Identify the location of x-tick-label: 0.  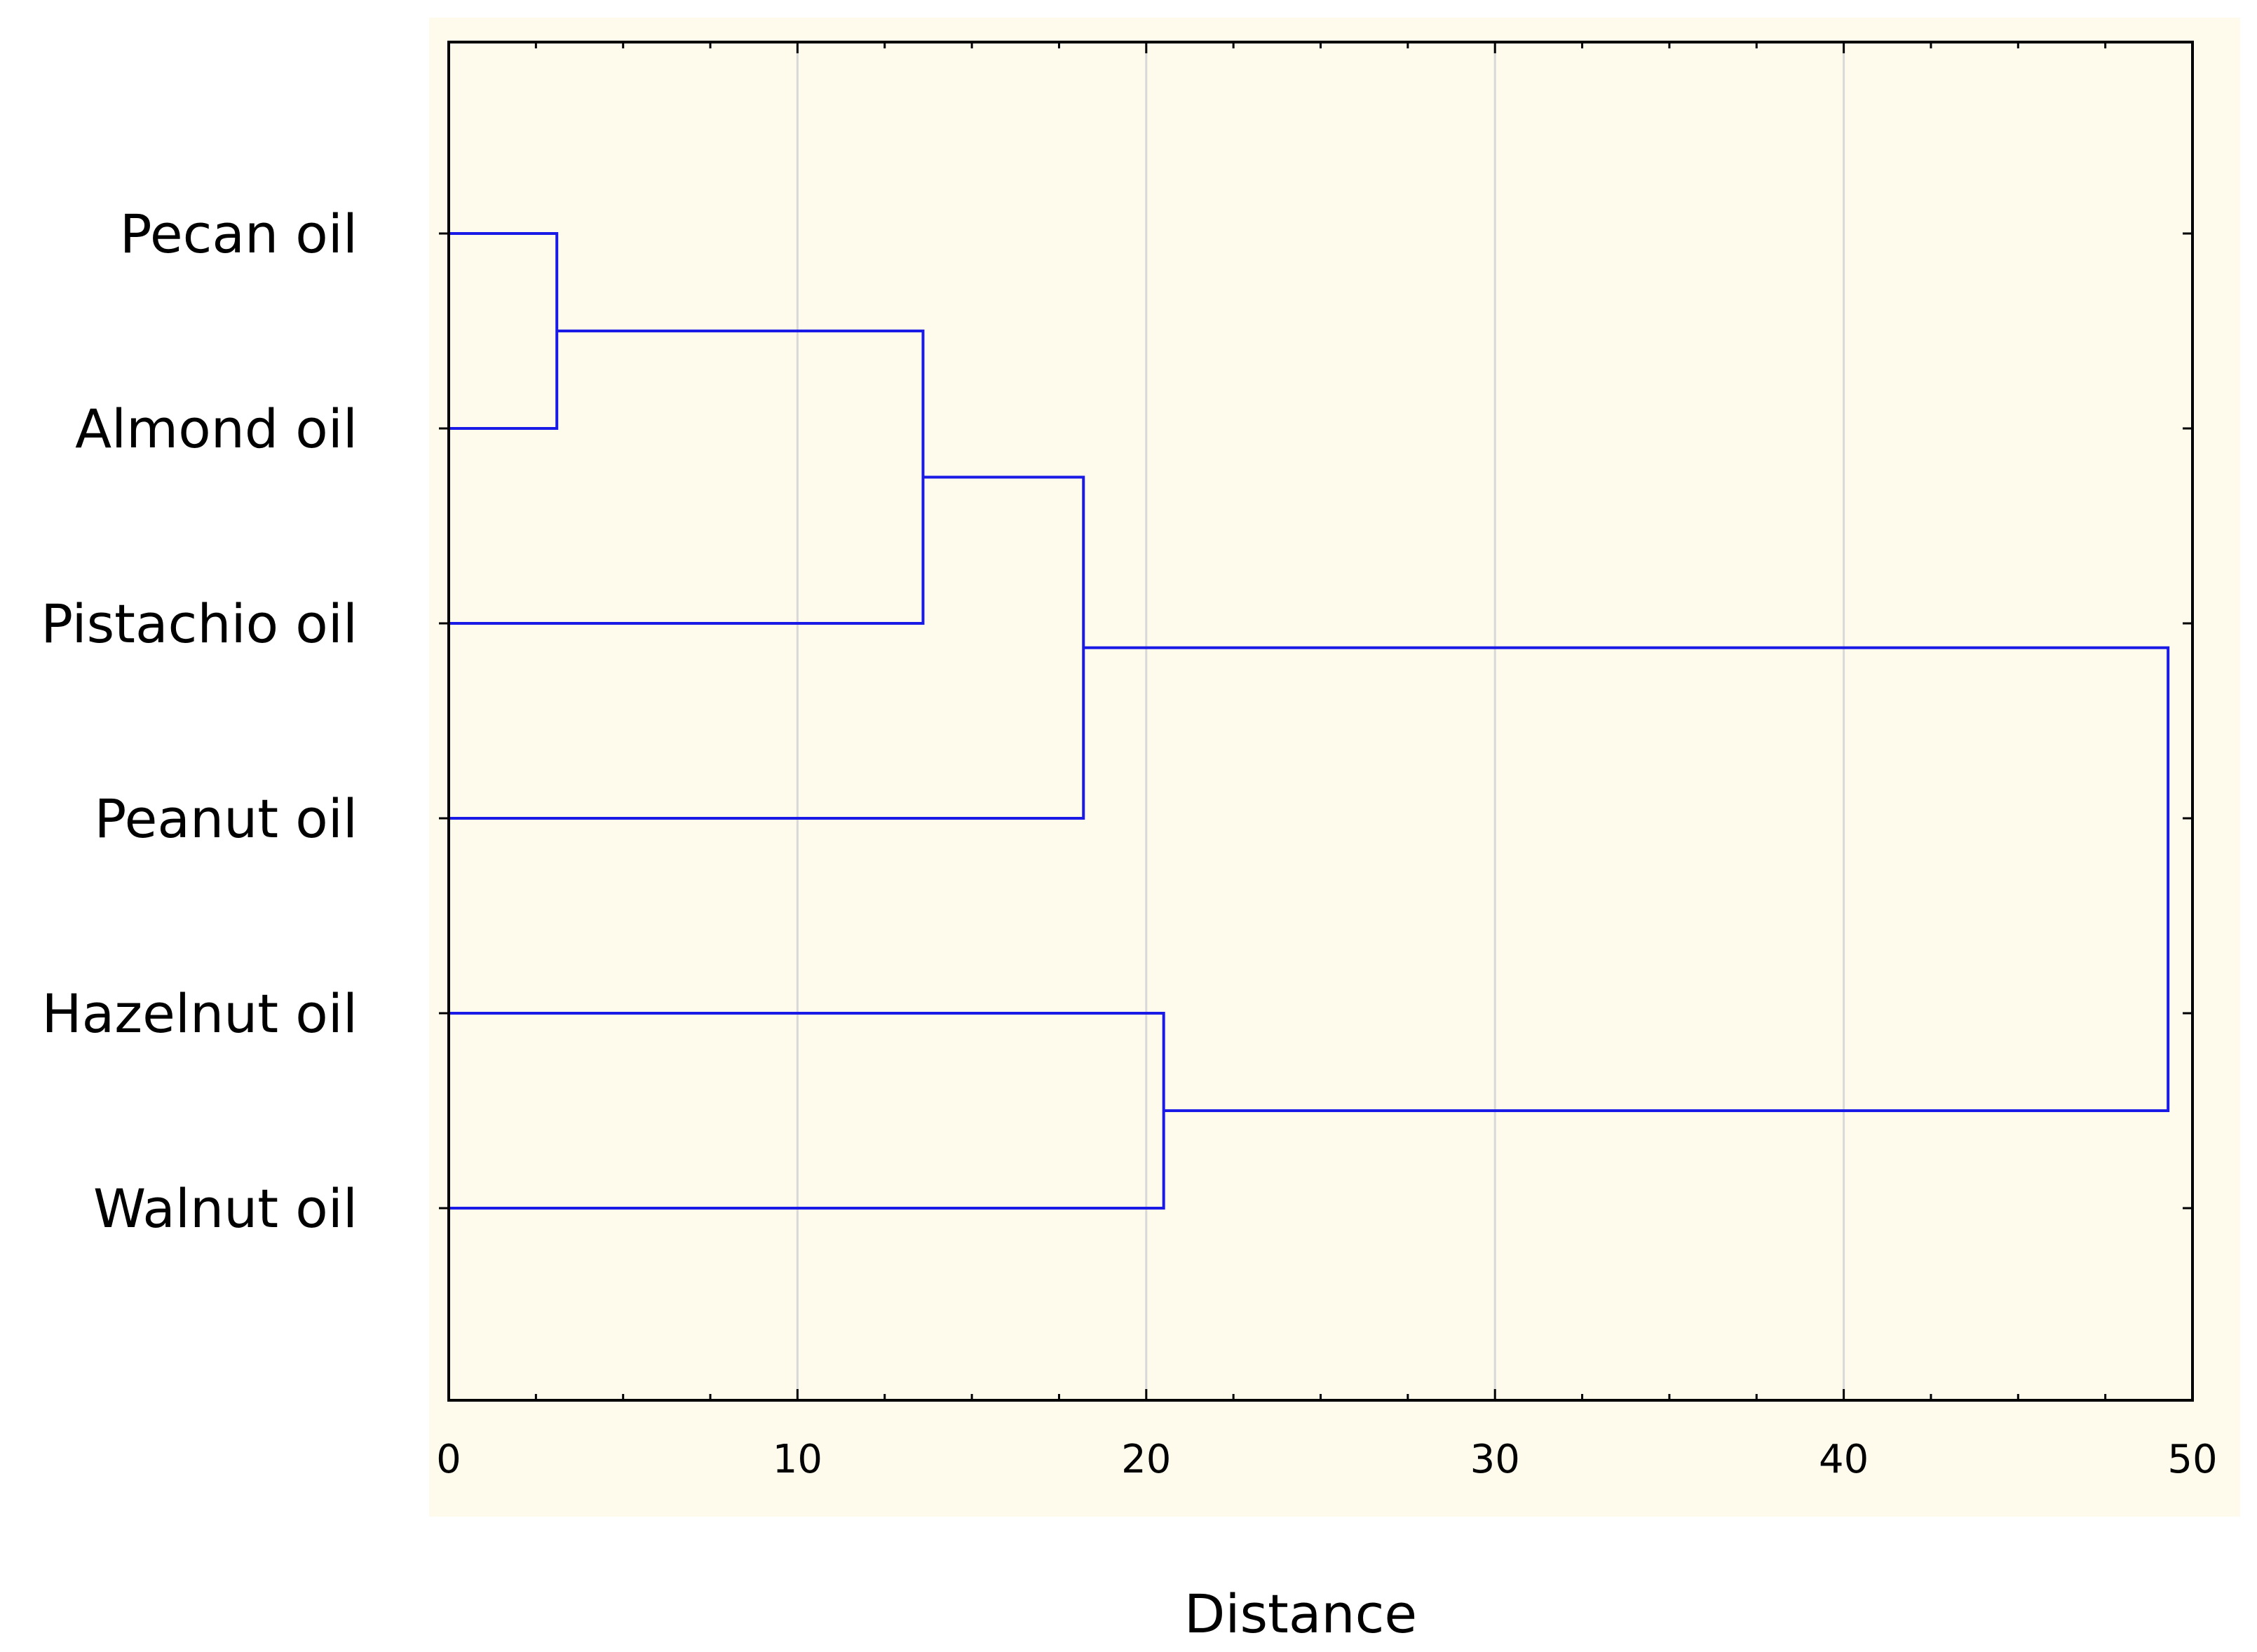
(448, 1459).